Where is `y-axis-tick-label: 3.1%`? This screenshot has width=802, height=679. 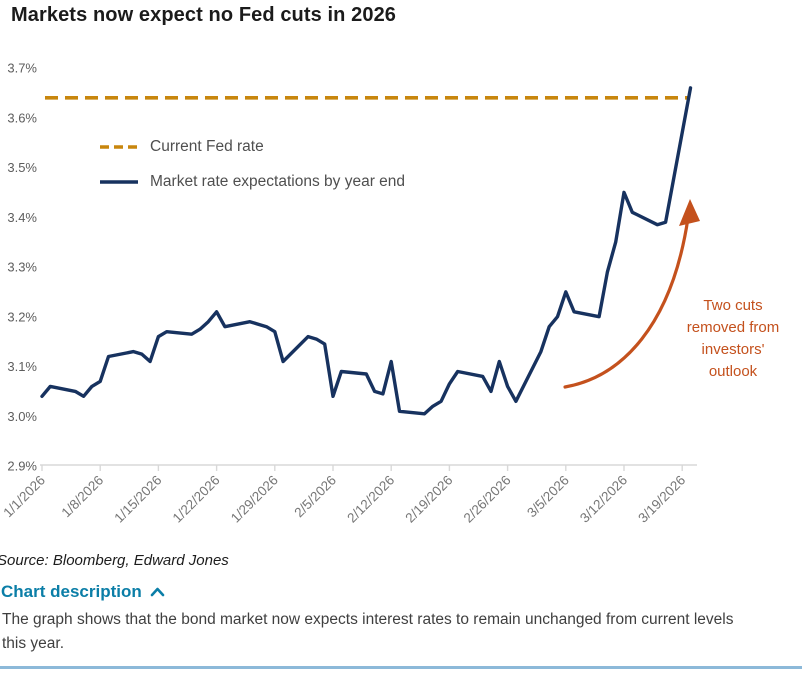 y-axis-tick-label: 3.1% is located at coordinates (22, 366).